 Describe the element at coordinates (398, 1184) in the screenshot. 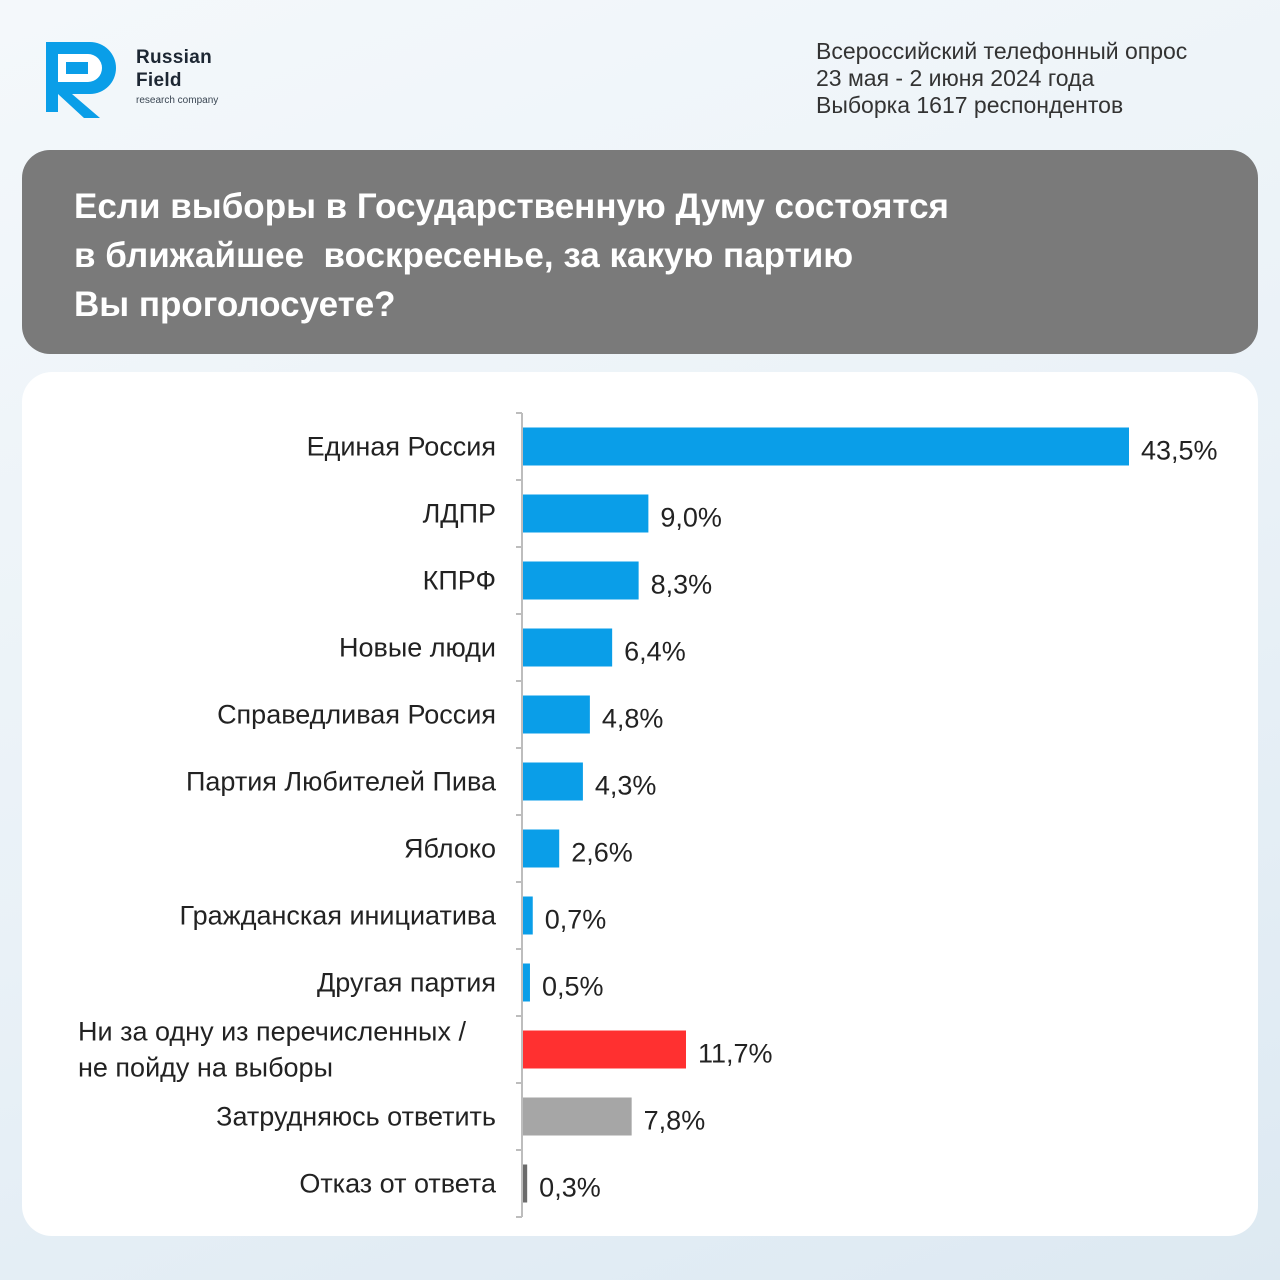

I see `category-label: Отказ от ответа` at that location.